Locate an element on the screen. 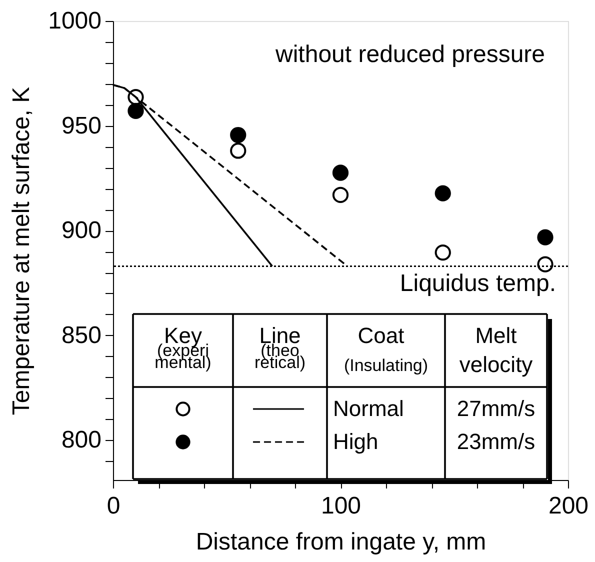 The image size is (595, 562). annotation: 27mm/s is located at coordinates (496, 408).